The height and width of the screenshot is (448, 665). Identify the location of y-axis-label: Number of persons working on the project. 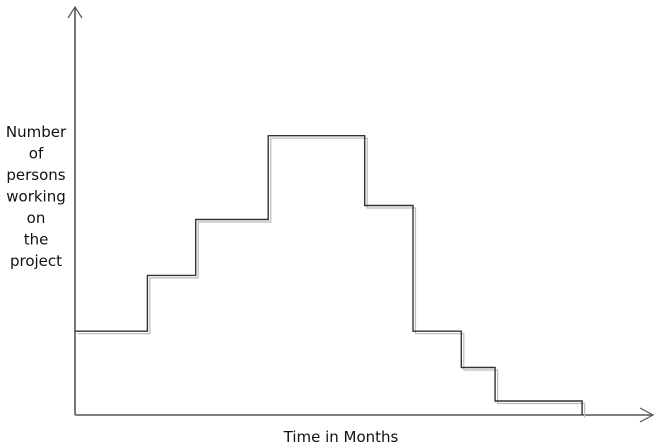
(36, 196).